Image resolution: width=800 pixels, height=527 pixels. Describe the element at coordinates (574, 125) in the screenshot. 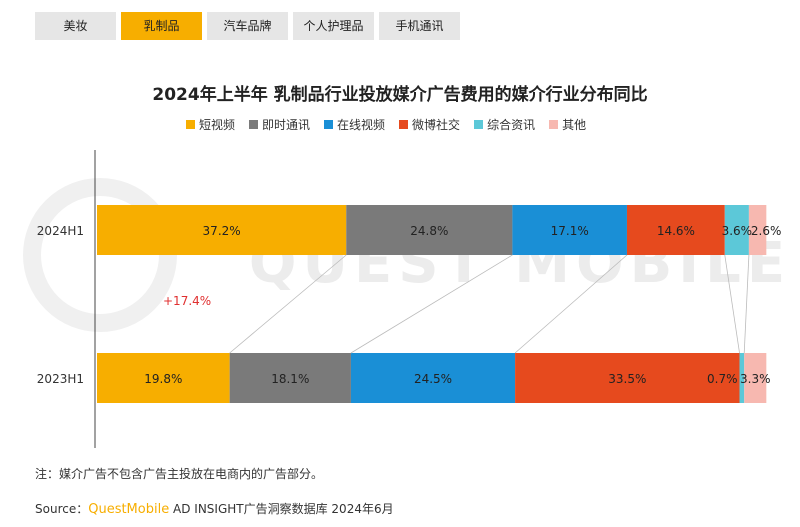

I see `legend-label: 其他` at that location.